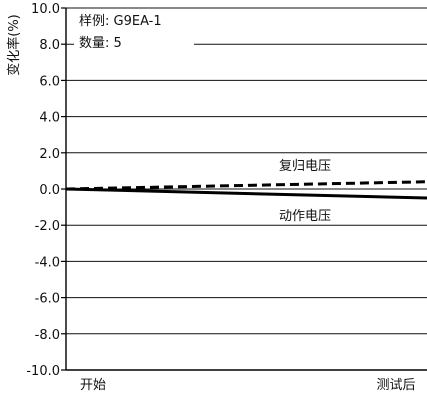 The width and height of the screenshot is (427, 396). Describe the element at coordinates (43, 371) in the screenshot. I see `y-tick-label: -10.0` at that location.